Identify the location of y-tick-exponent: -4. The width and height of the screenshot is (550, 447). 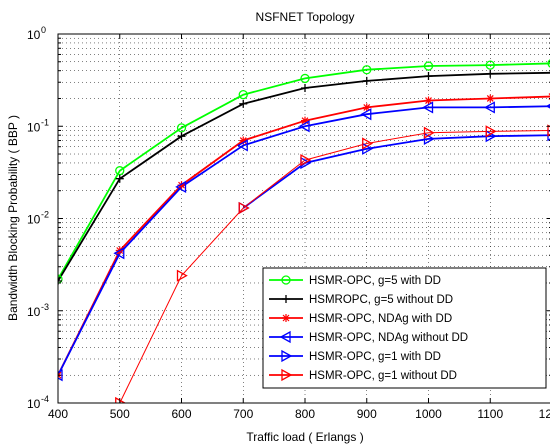
(45, 399).